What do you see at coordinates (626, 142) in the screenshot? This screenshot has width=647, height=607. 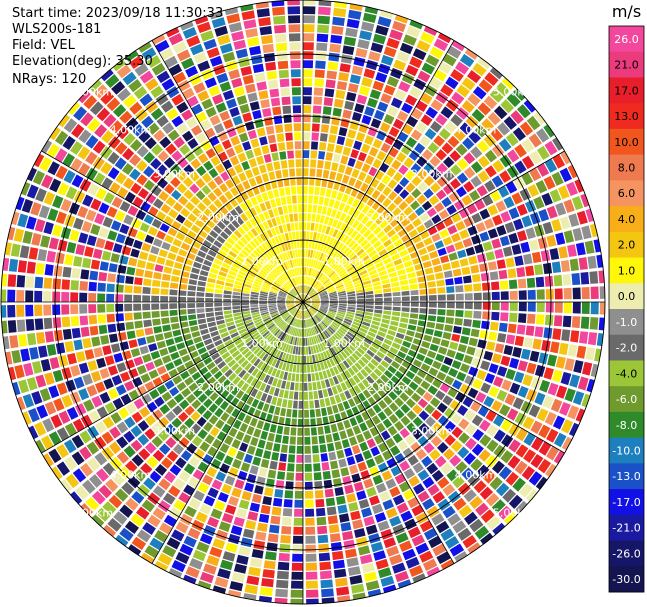 I see `colorbar-tick: 10.0` at bounding box center [626, 142].